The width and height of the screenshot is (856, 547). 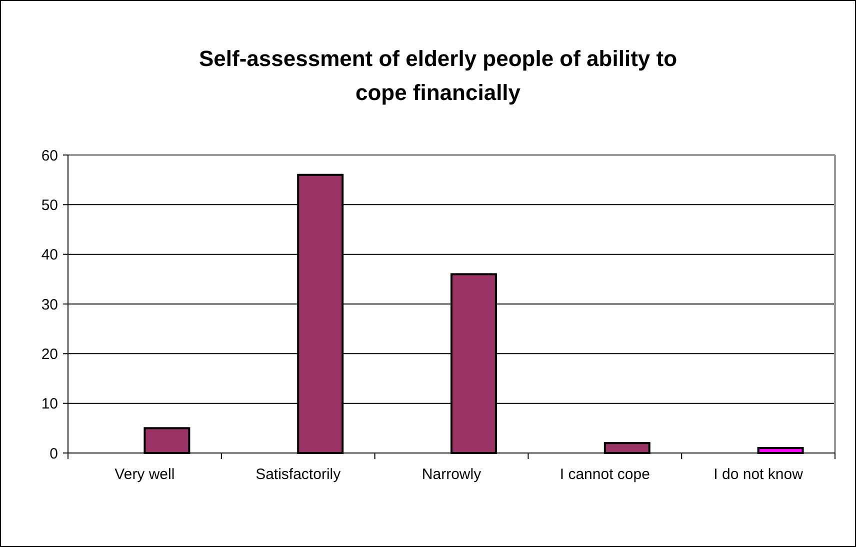 What do you see at coordinates (452, 474) in the screenshot?
I see `x-tick-label: Narrowly` at bounding box center [452, 474].